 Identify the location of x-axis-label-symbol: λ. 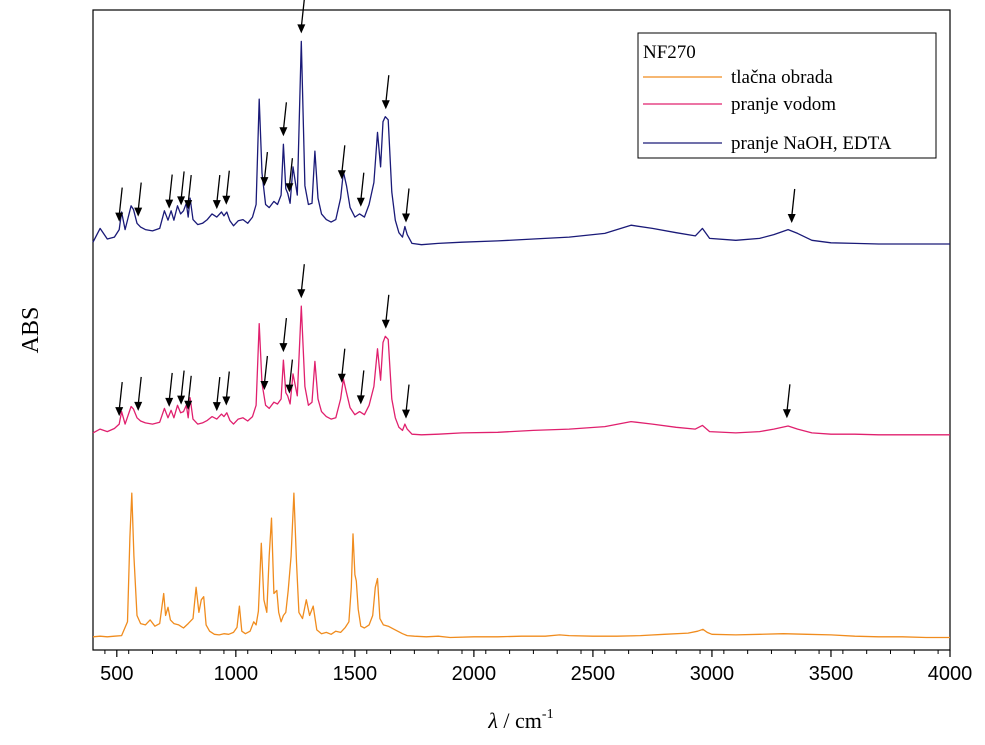
(492, 720).